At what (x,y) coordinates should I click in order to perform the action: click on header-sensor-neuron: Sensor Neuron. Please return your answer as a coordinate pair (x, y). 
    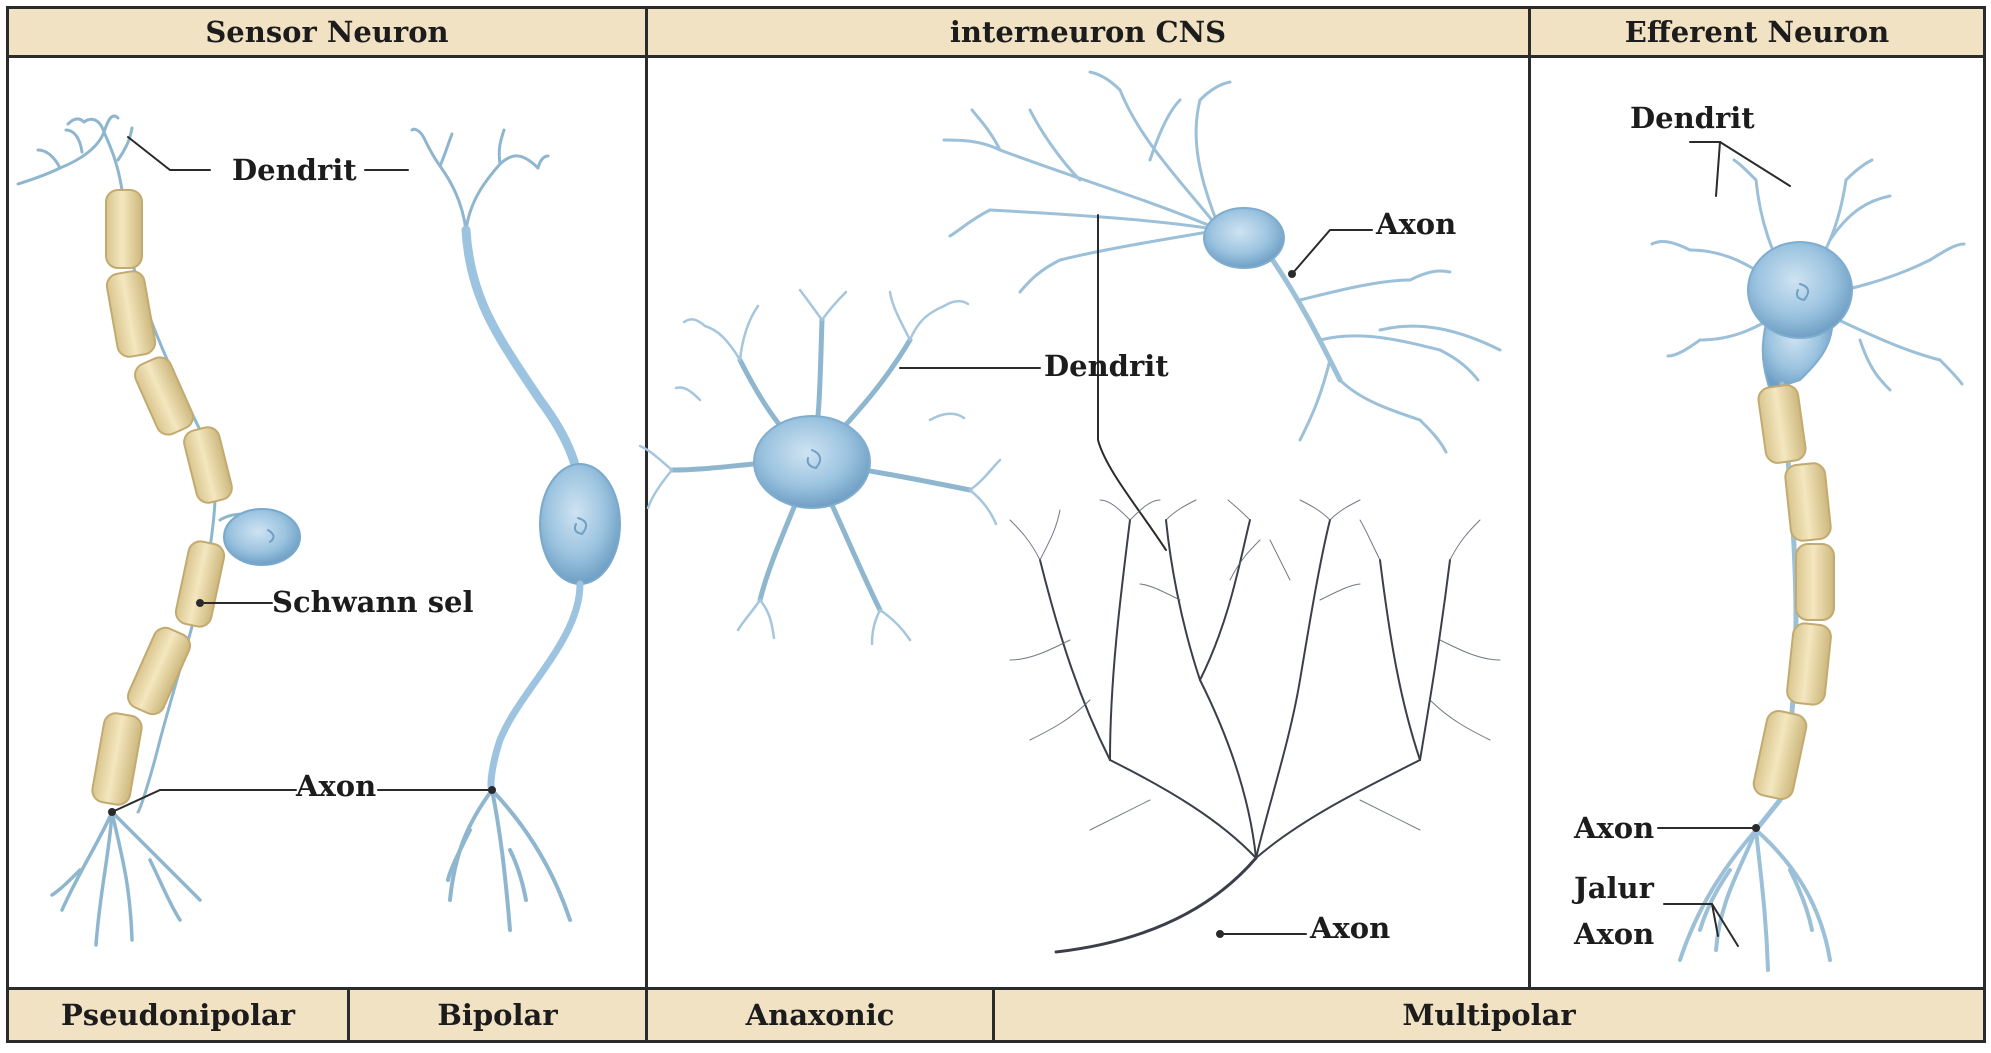
    Looking at the image, I should click on (327, 32).